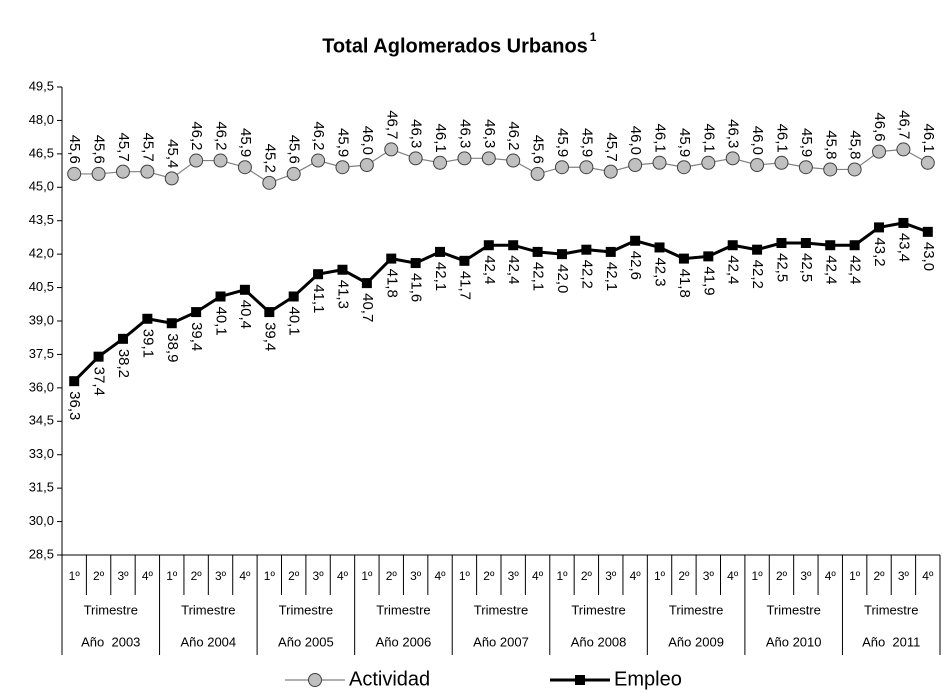  Describe the element at coordinates (648, 679) in the screenshot. I see `legend-label: Empleo` at that location.